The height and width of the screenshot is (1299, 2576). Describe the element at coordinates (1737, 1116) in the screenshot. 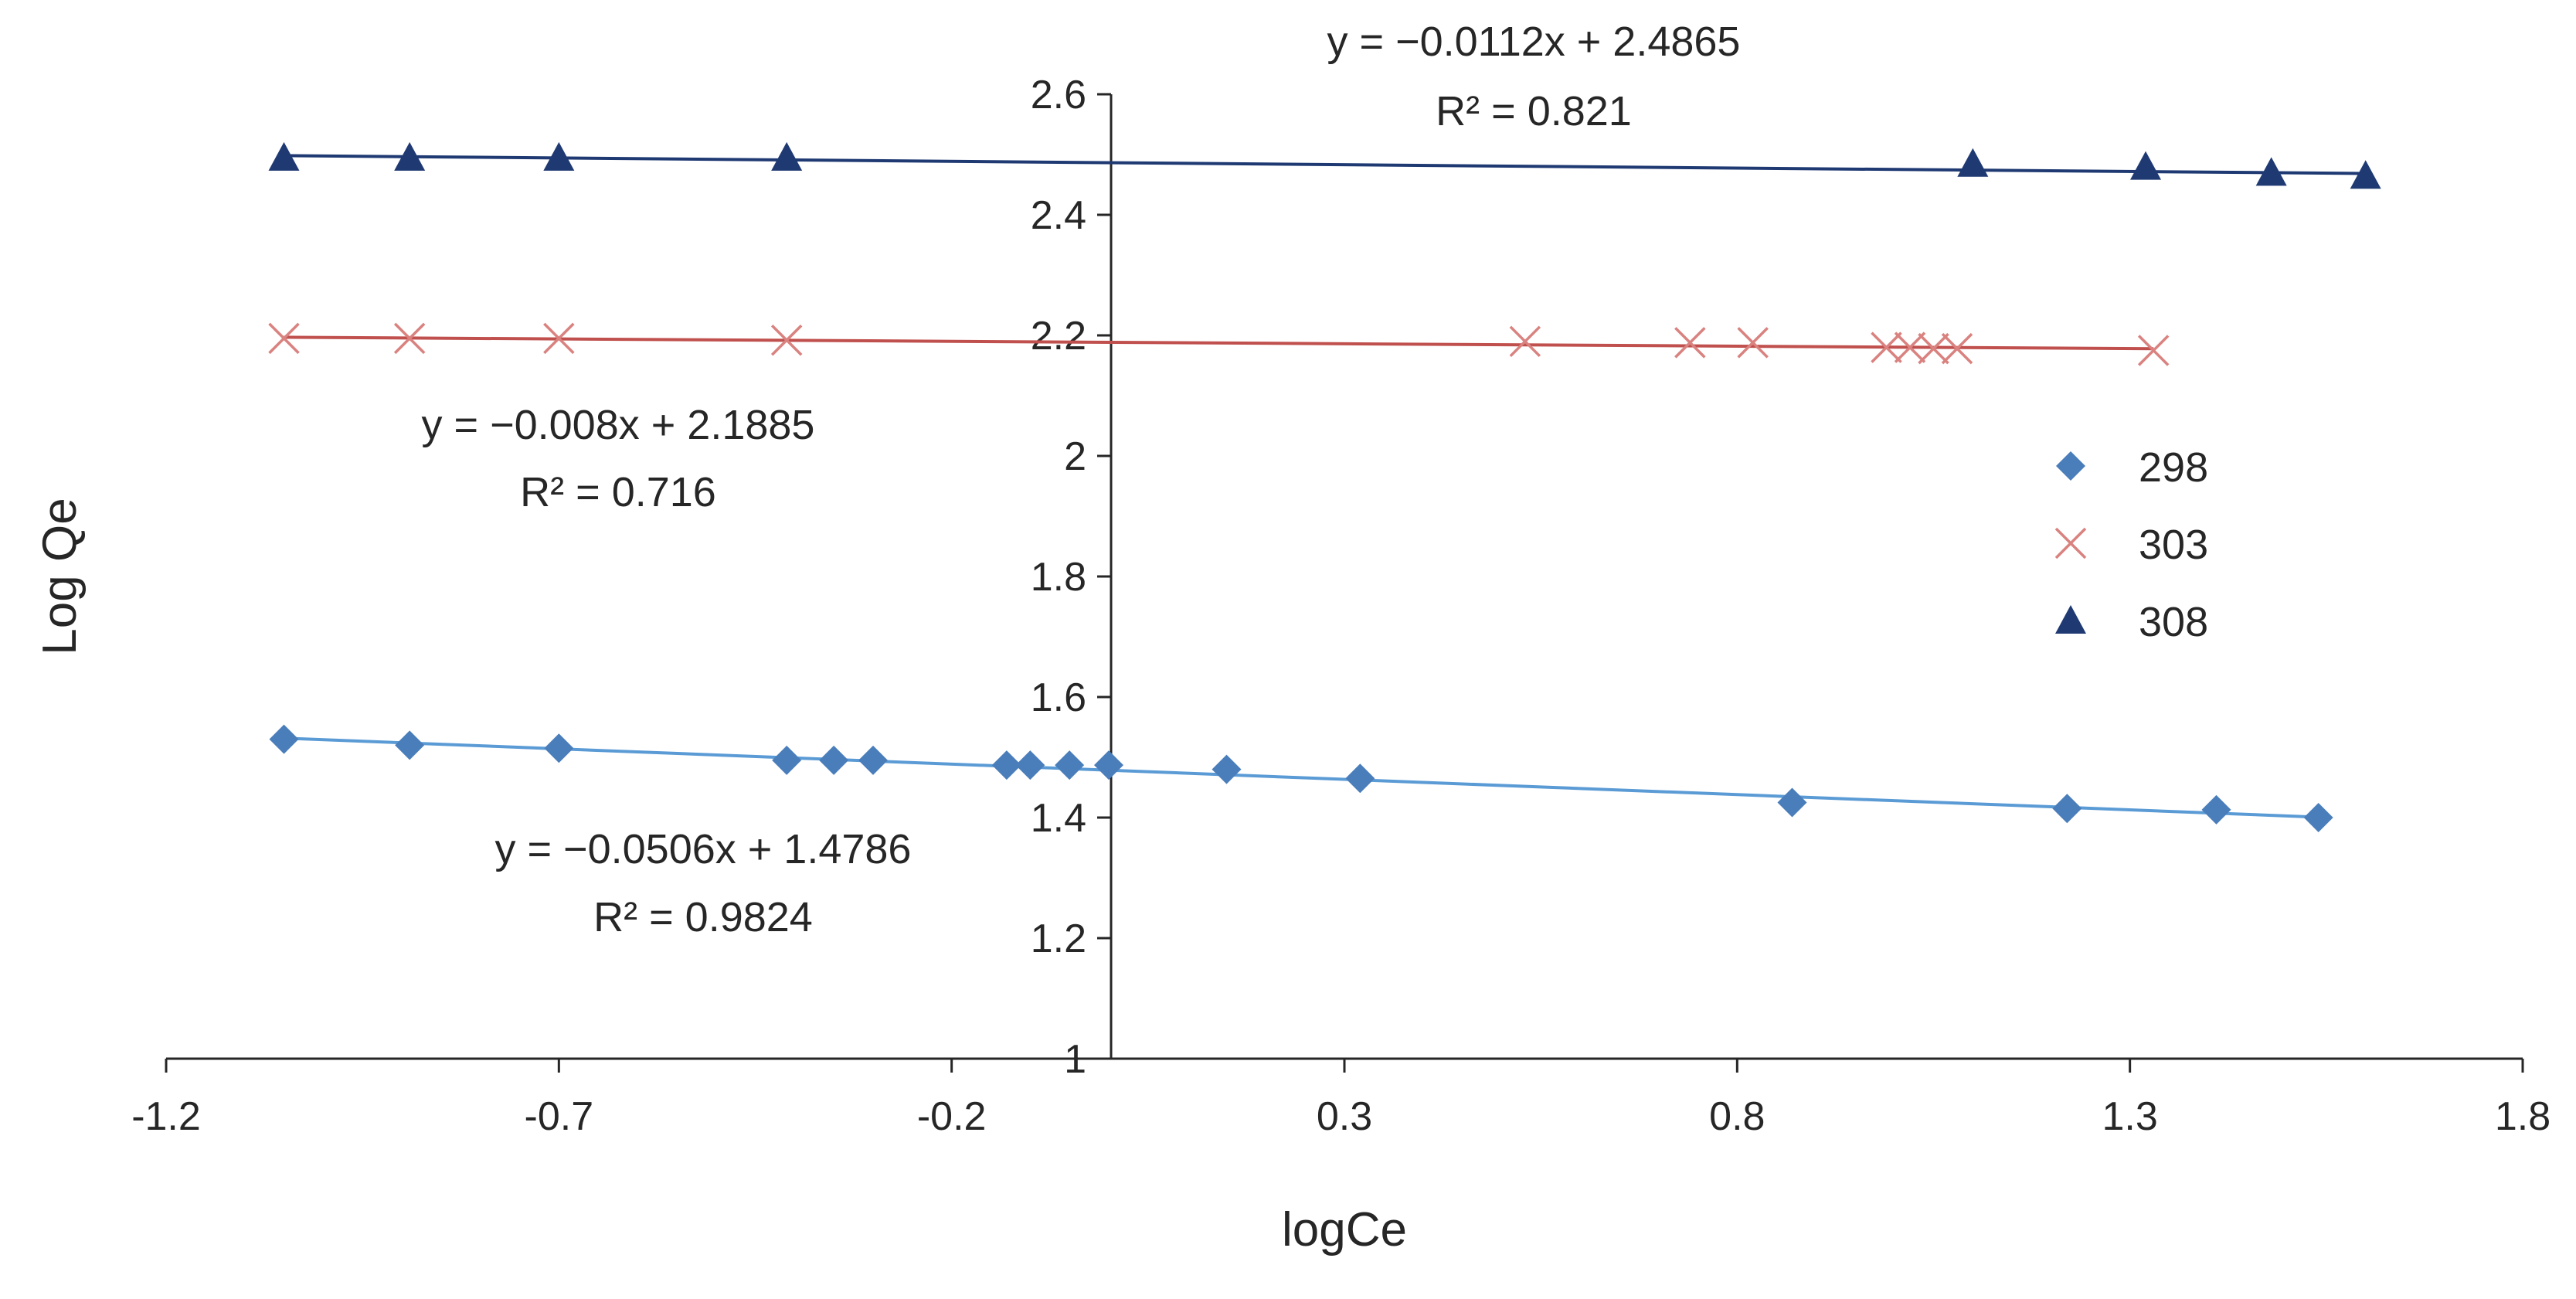

I see `x-tick-label: 0.8` at that location.